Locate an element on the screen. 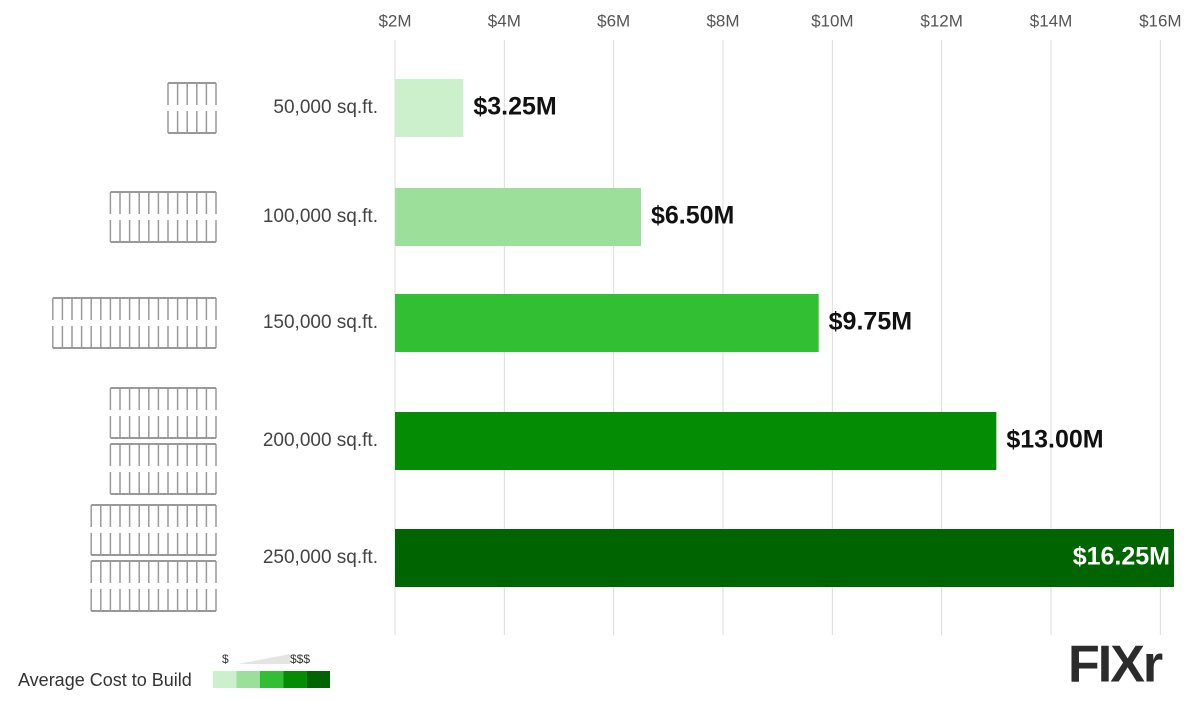 The width and height of the screenshot is (1200, 701). x-tick-label: $16M is located at coordinates (1160, 20).